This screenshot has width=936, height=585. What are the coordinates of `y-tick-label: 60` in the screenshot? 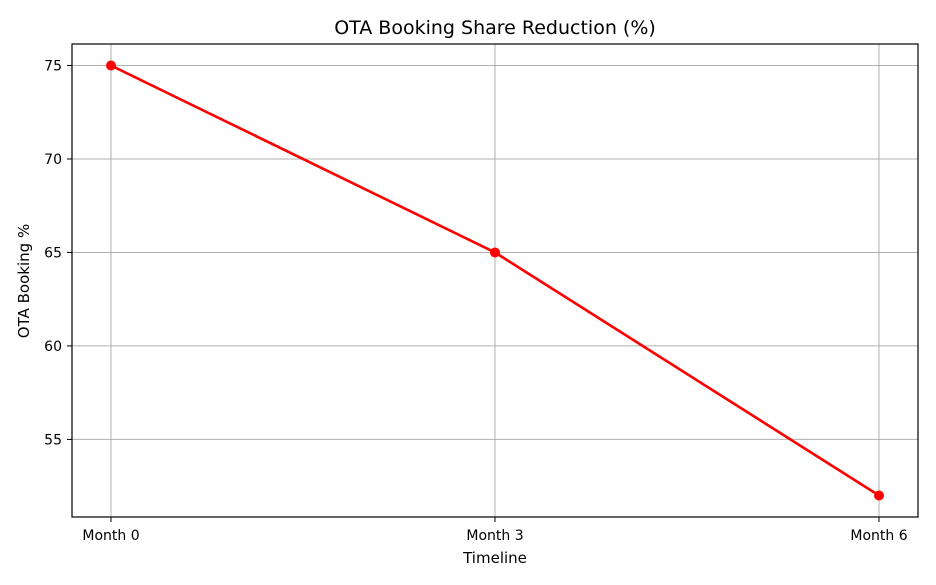 It's located at (53, 347).